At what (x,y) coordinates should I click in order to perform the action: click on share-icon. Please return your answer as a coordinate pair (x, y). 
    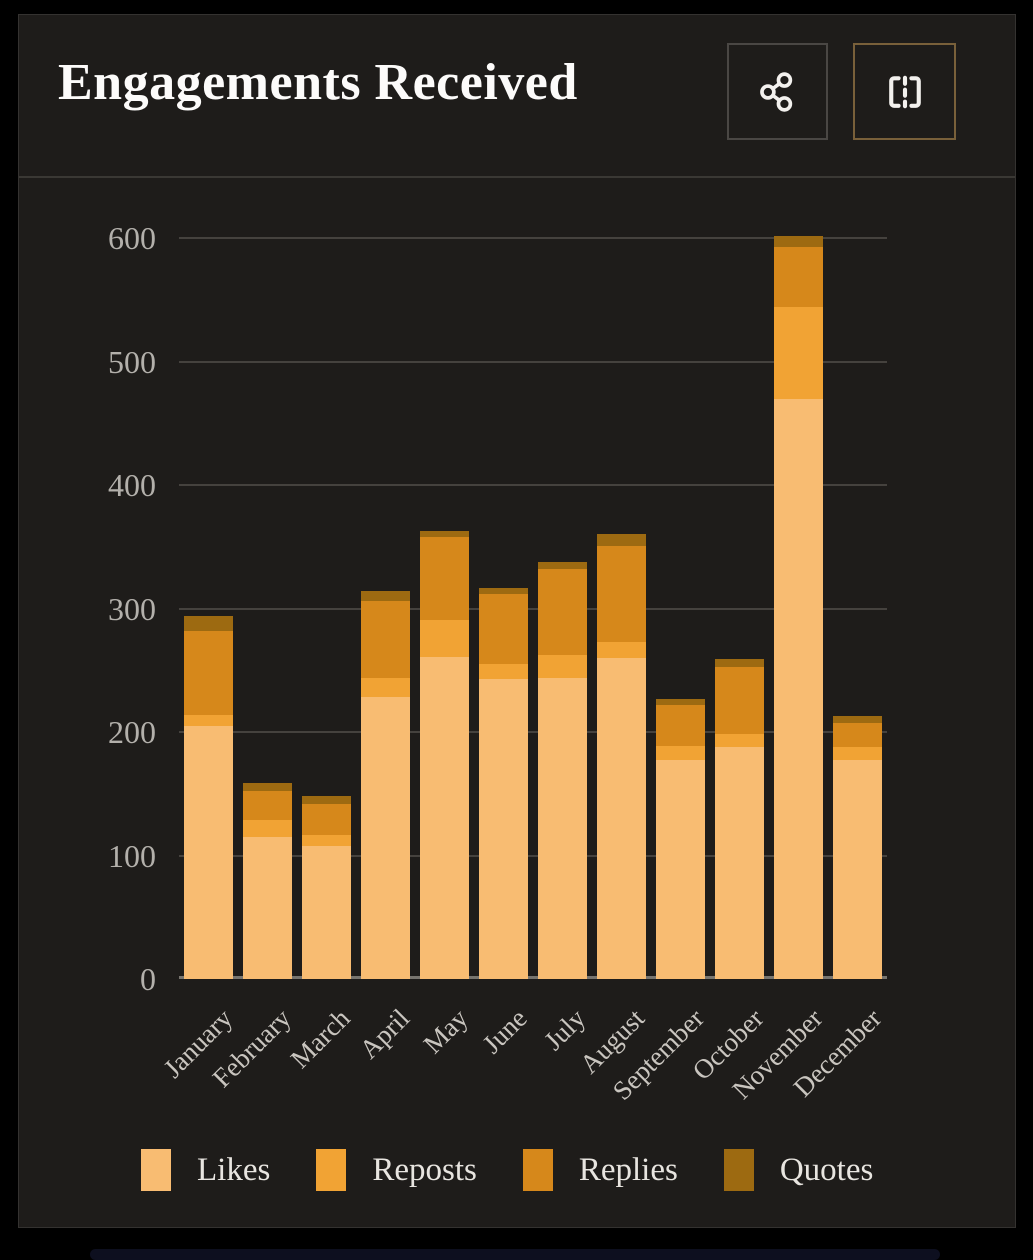
    Looking at the image, I should click on (778, 92).